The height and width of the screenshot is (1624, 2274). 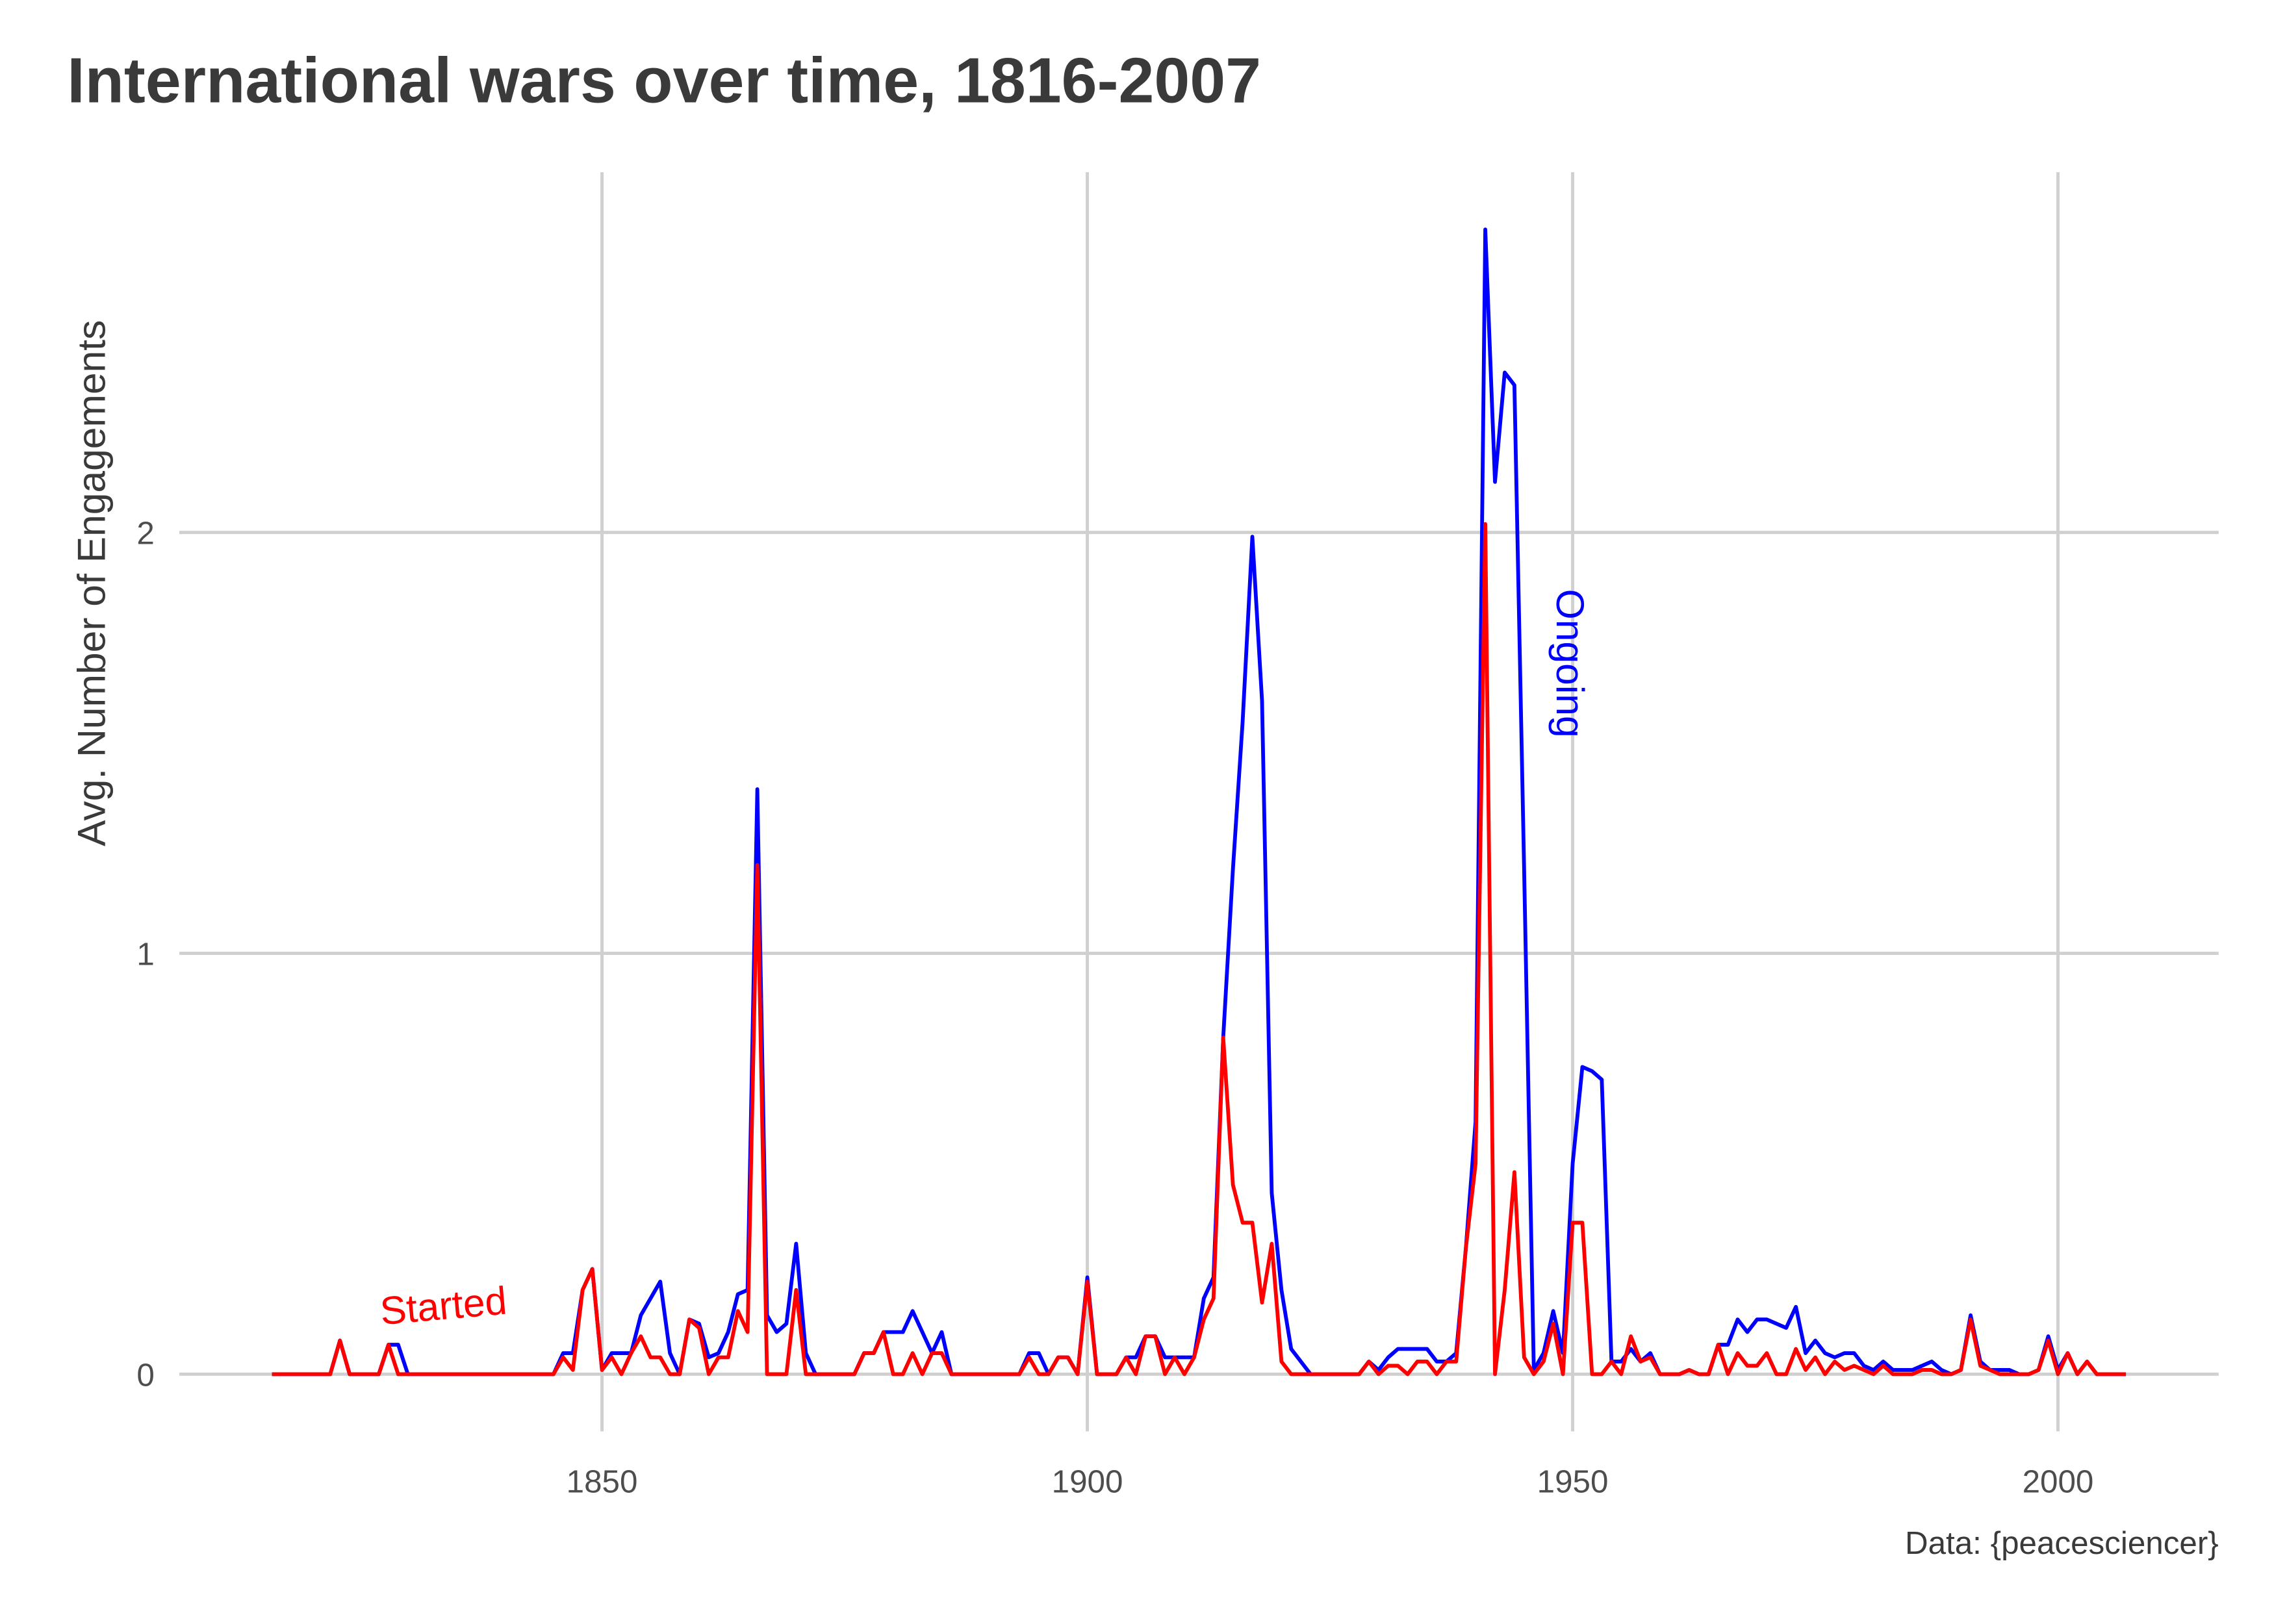 What do you see at coordinates (443, 1305) in the screenshot?
I see `series-label: Started` at bounding box center [443, 1305].